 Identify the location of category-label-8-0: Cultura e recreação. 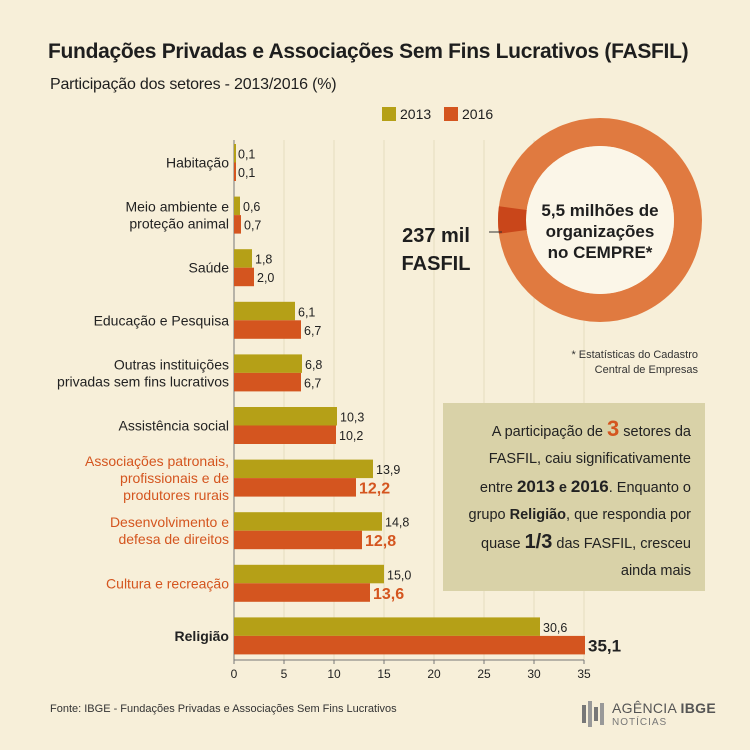
(167, 583).